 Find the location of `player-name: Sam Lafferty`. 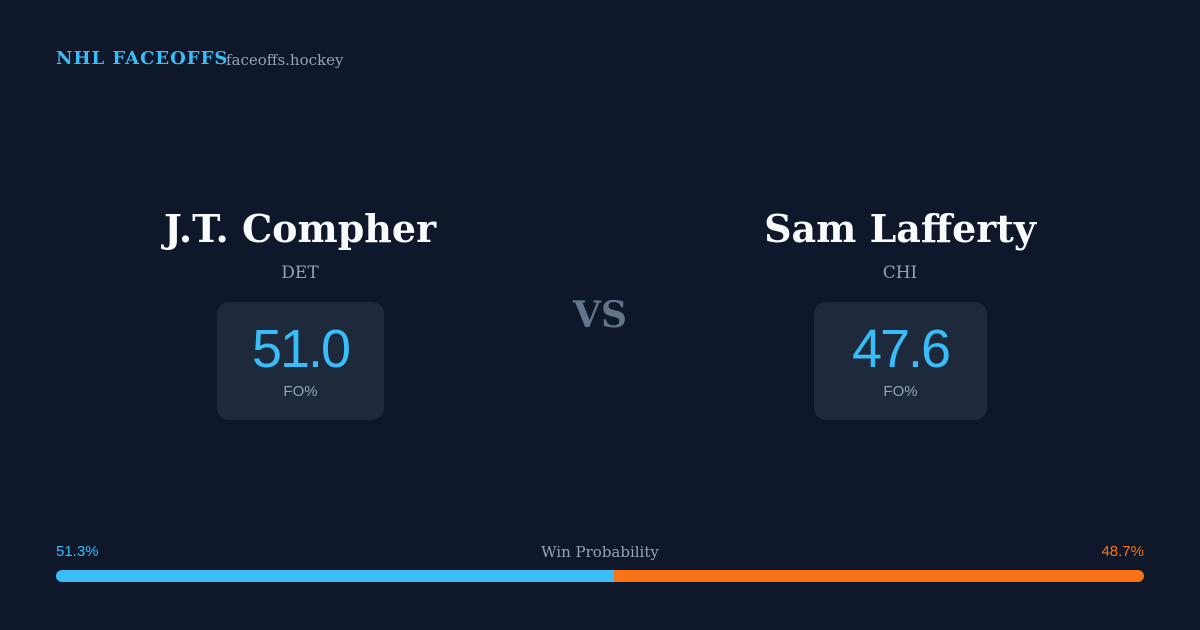

player-name: Sam Lafferty is located at coordinates (900, 228).